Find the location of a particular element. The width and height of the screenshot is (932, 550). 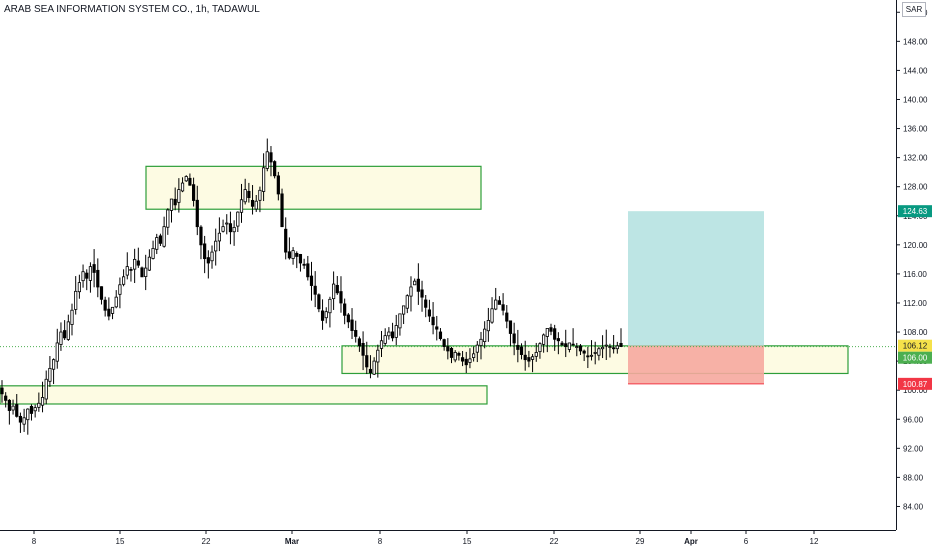

time-tick-label: 8 is located at coordinates (380, 541).